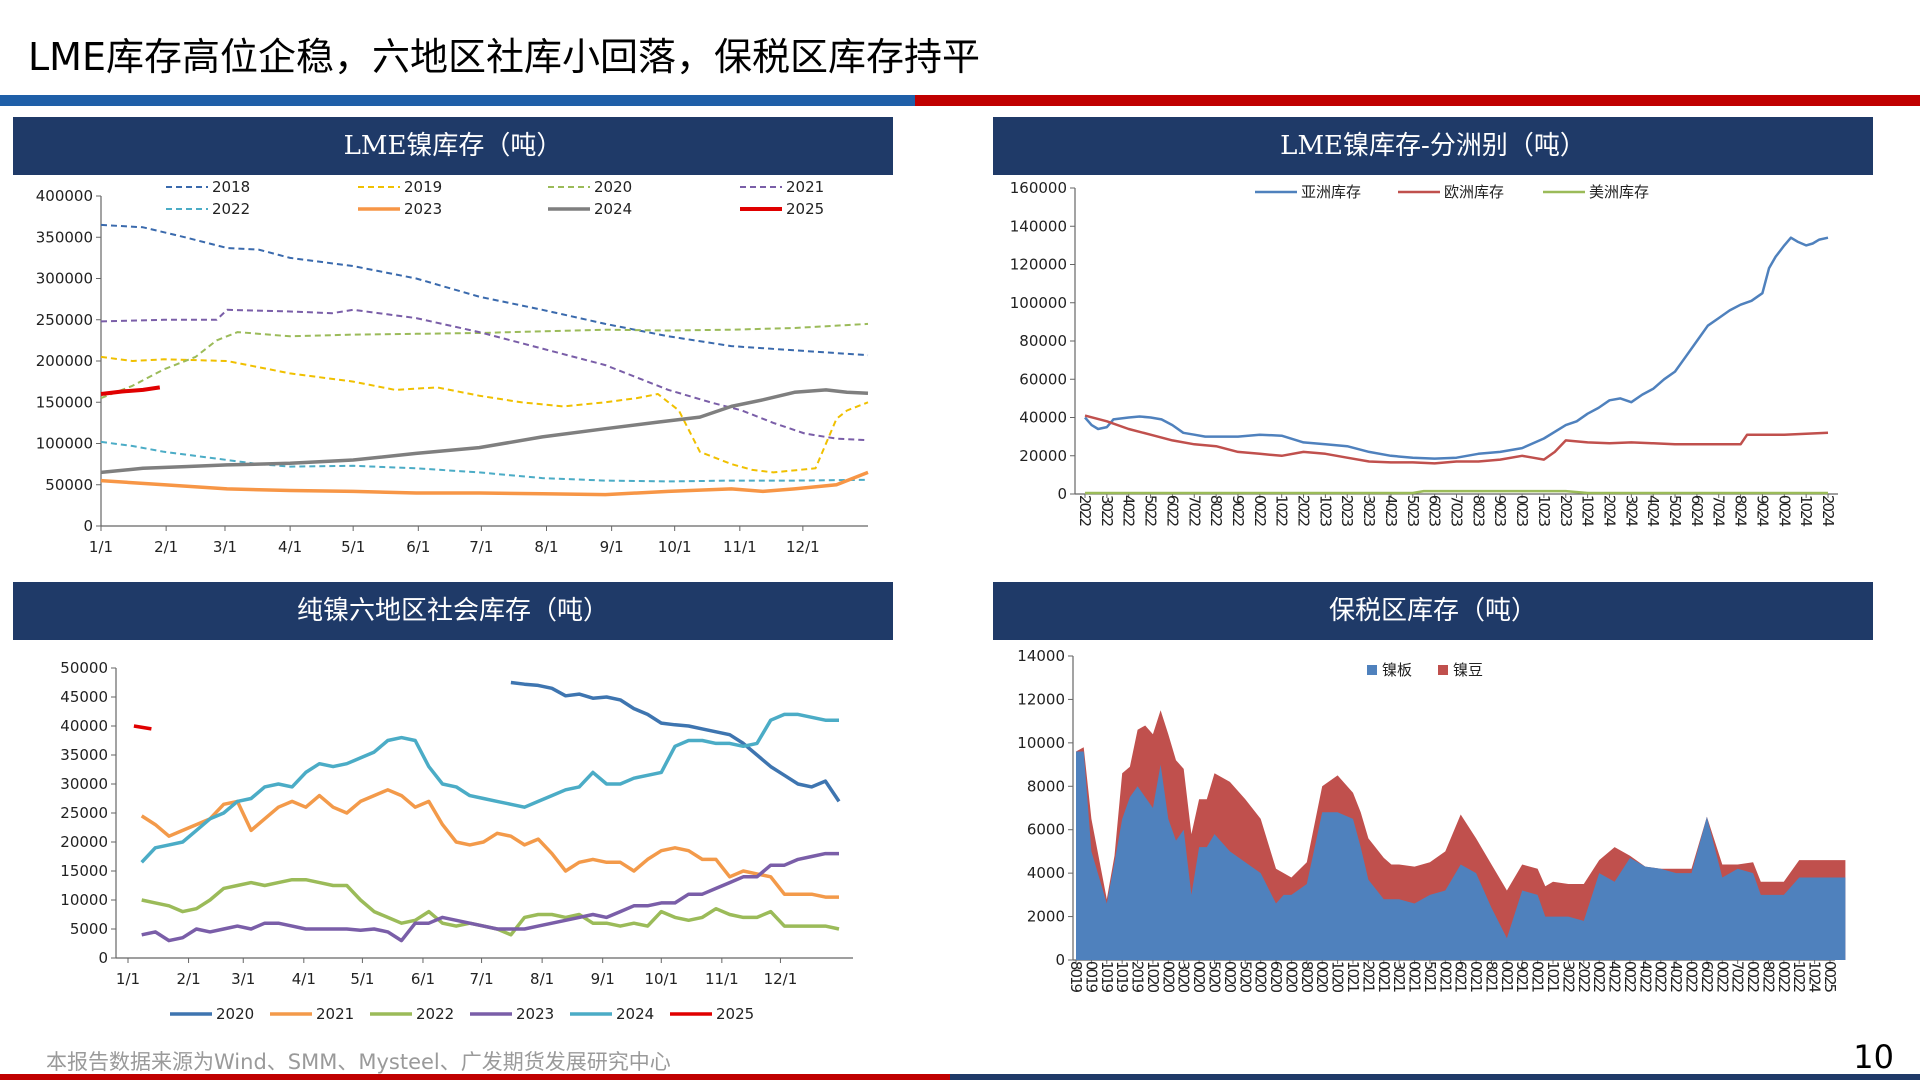 Image resolution: width=1920 pixels, height=1080 pixels. I want to click on x-tick-label: 5022, so click(1151, 511).